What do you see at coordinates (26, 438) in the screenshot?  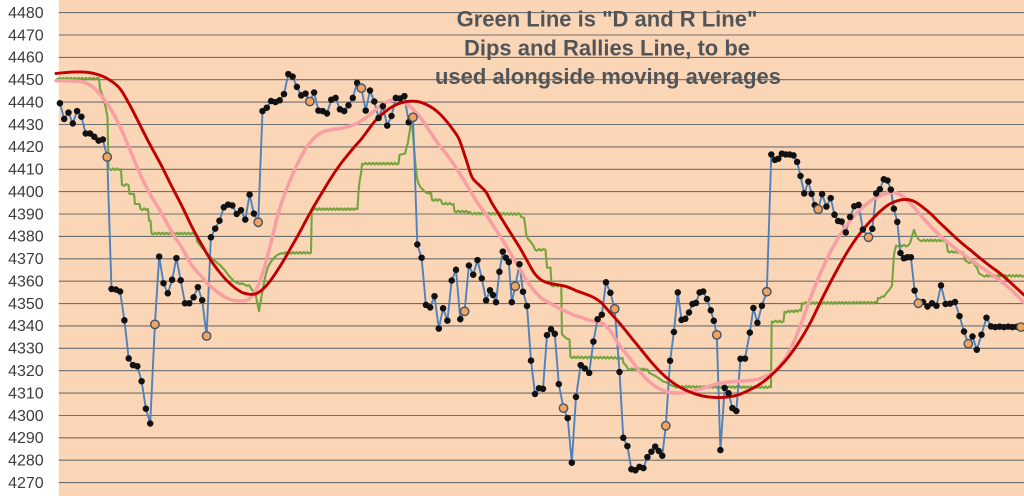 I see `svg-text: 4290` at bounding box center [26, 438].